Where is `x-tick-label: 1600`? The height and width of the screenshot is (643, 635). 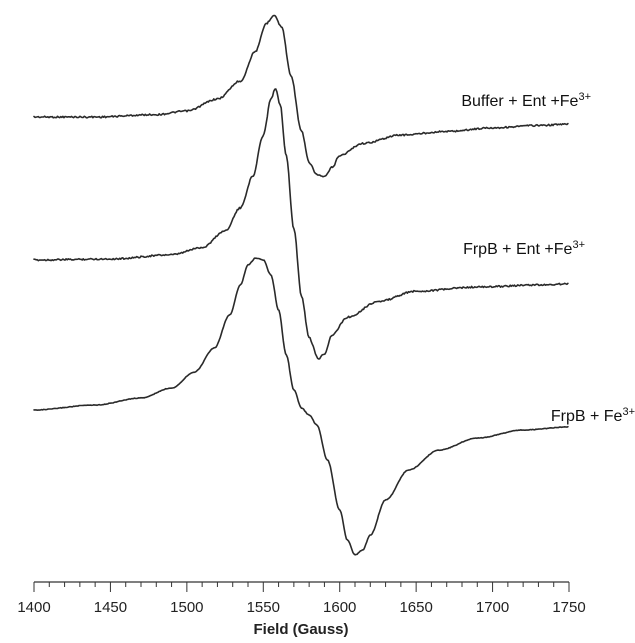
x-tick-label: 1600 is located at coordinates (339, 607).